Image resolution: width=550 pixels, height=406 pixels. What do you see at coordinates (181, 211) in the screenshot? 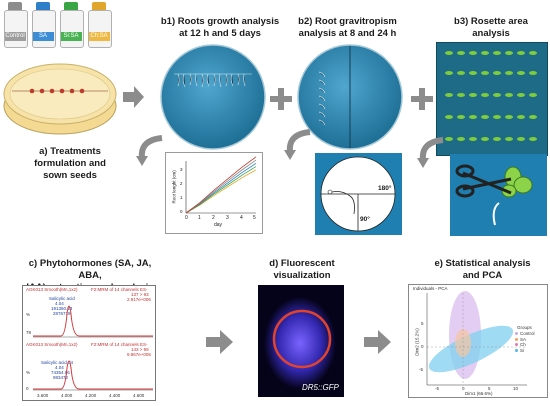
I see `chart-ytick-0: 0` at bounding box center [181, 211].